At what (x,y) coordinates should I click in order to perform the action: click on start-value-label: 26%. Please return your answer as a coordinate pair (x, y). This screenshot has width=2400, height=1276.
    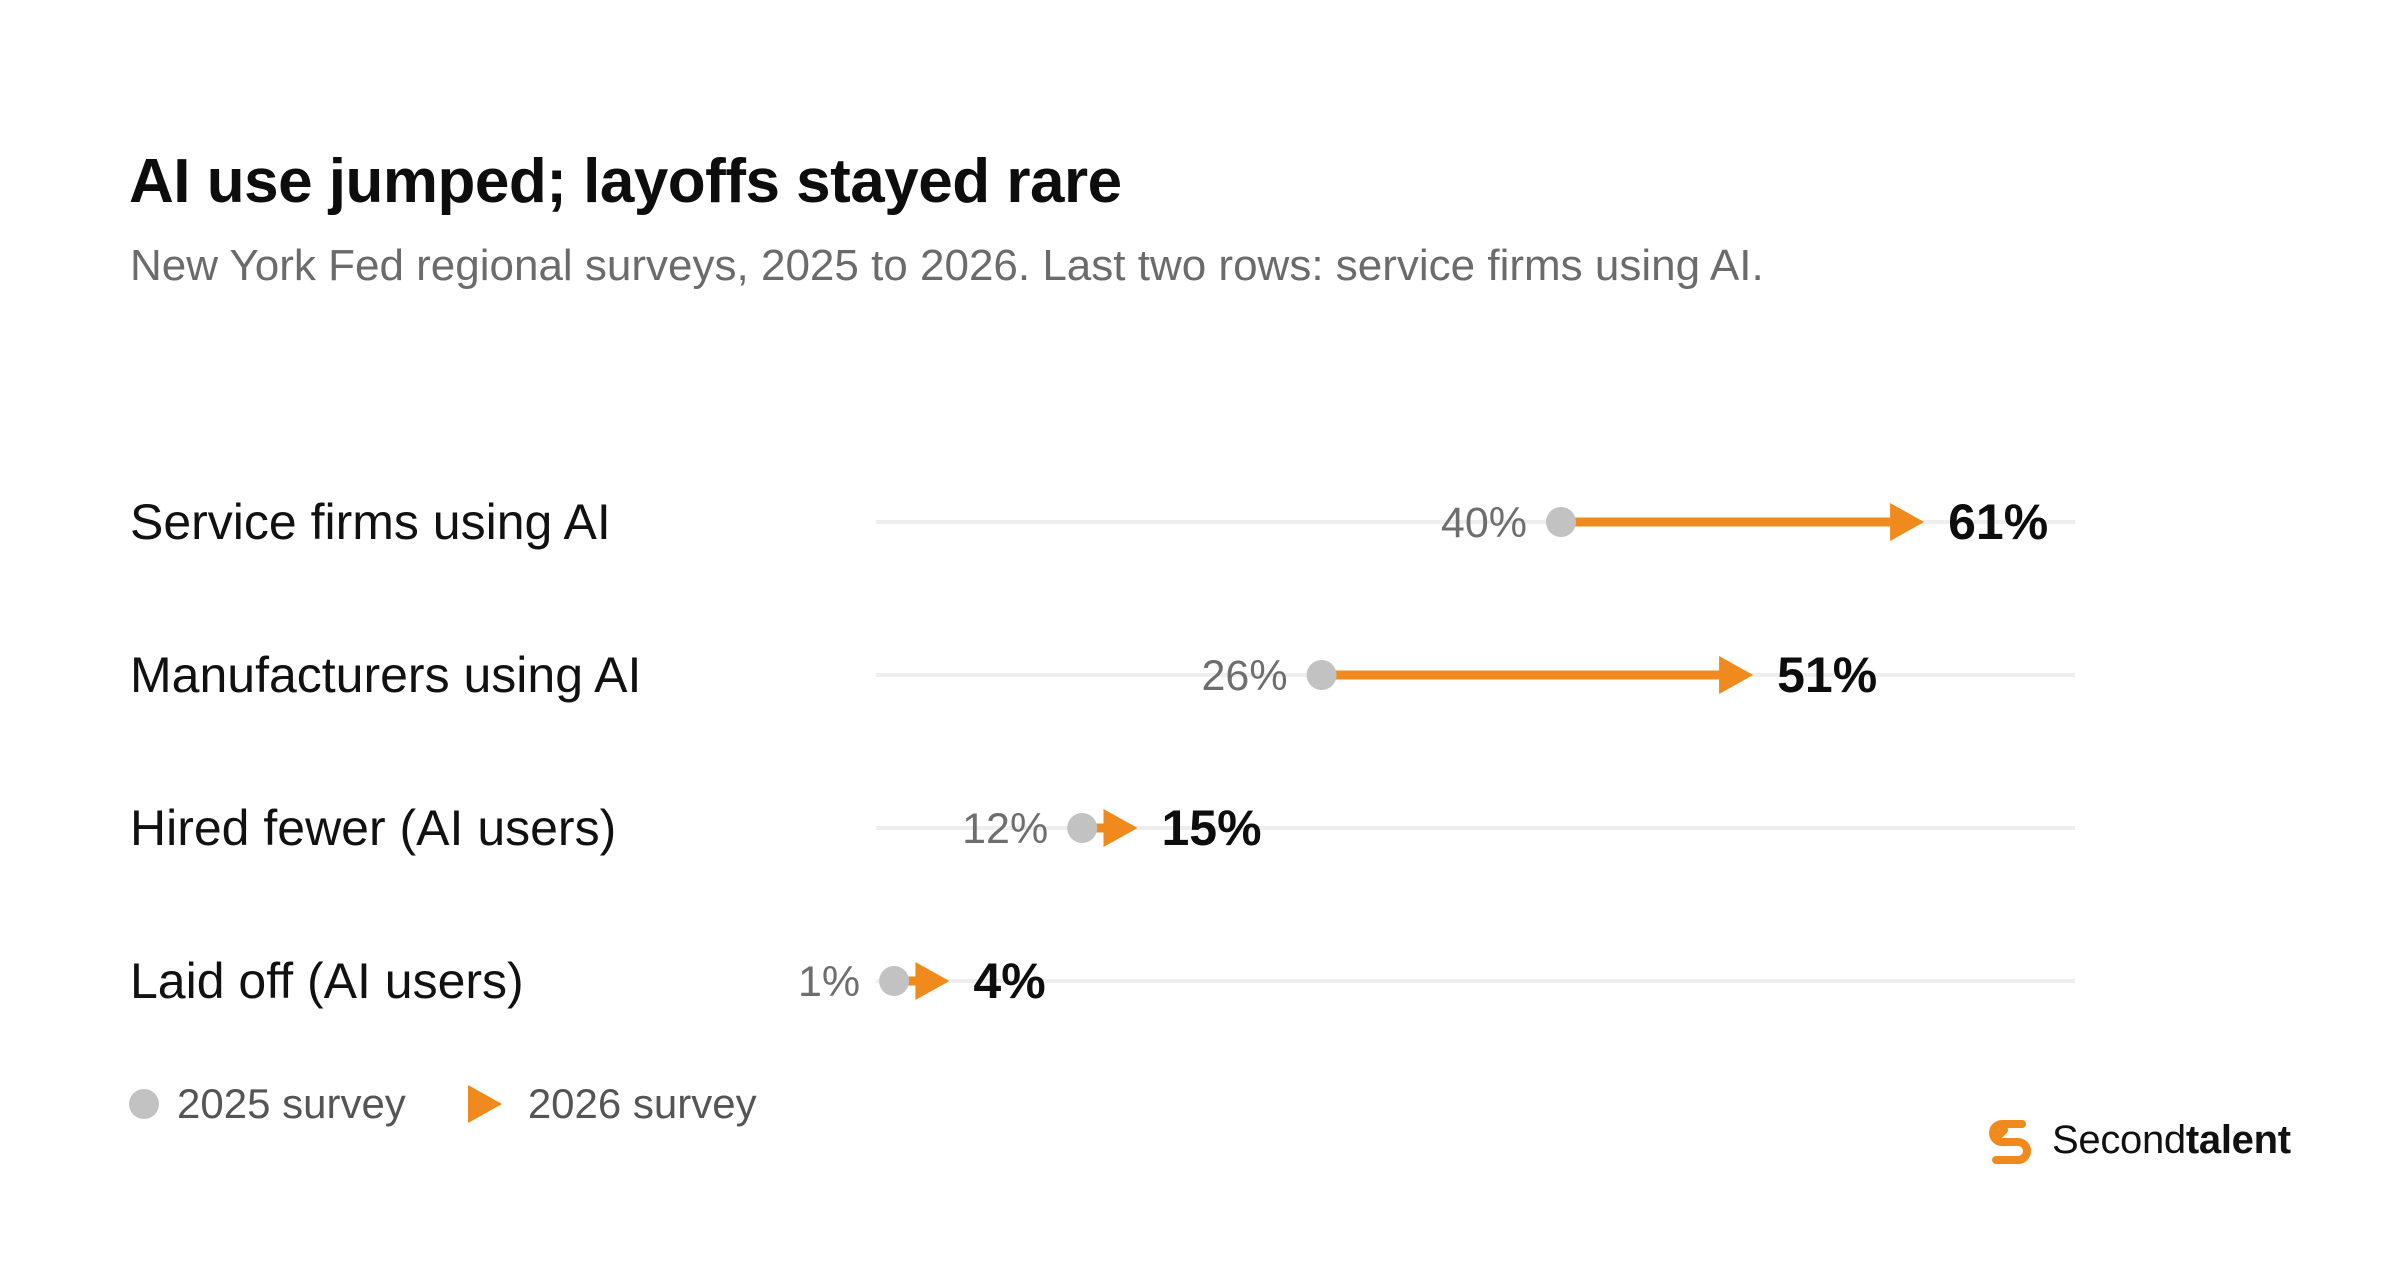
    Looking at the image, I should click on (1245, 676).